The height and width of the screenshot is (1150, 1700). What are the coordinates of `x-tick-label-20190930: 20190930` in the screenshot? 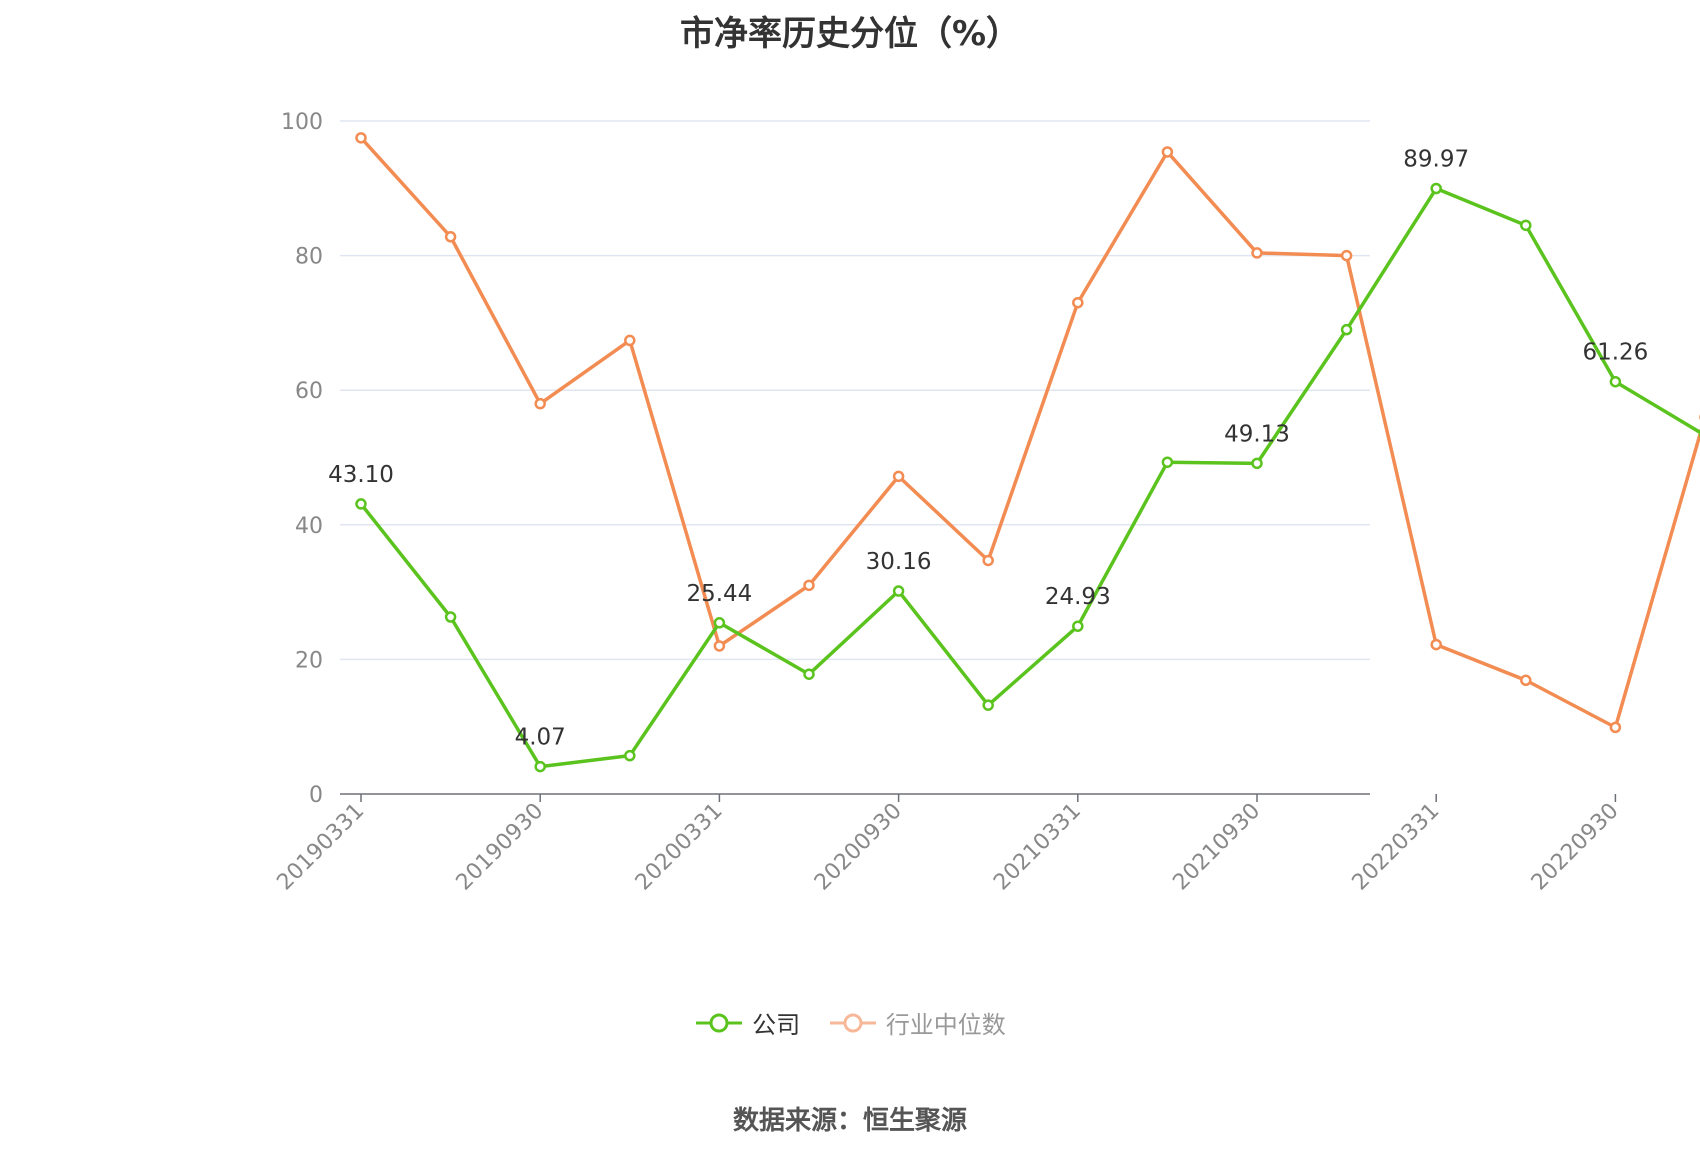 It's located at (500, 847).